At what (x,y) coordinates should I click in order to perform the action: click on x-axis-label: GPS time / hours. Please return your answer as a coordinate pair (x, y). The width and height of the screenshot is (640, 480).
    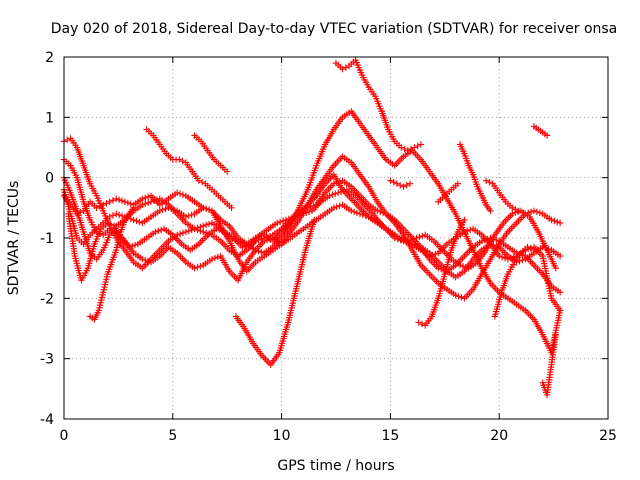
    Looking at the image, I should click on (335, 466).